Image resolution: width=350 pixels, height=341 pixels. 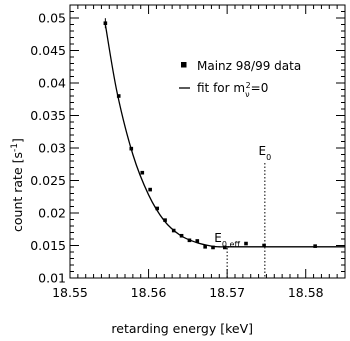 I want to click on x-tick-label: 18.58, so click(x=306, y=292).